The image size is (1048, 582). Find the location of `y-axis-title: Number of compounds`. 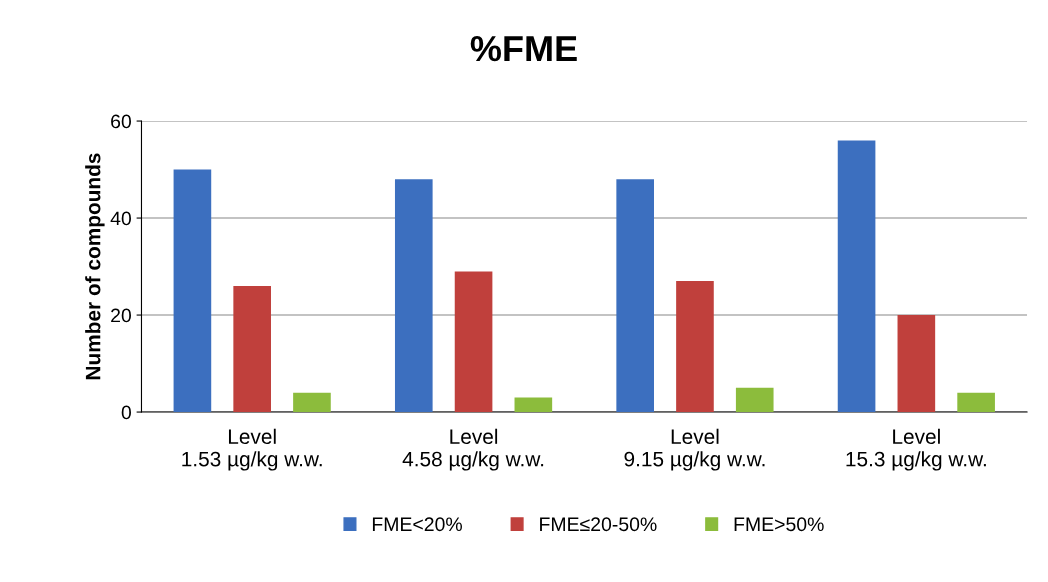

y-axis-title: Number of compounds is located at coordinates (95, 266).